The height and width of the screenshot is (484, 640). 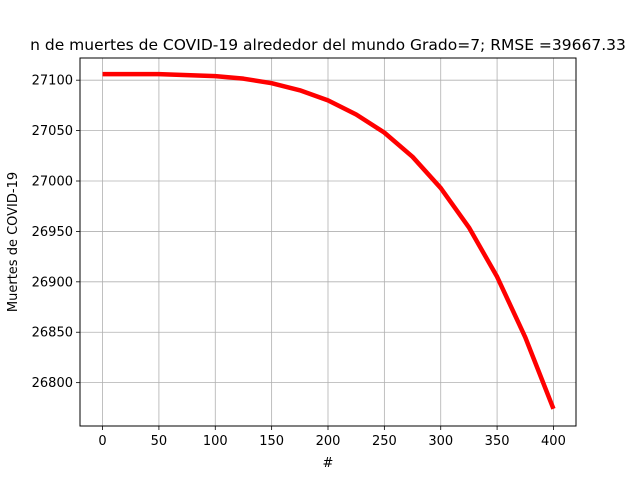 What do you see at coordinates (384, 441) in the screenshot?
I see `x-tick-label: 250` at bounding box center [384, 441].